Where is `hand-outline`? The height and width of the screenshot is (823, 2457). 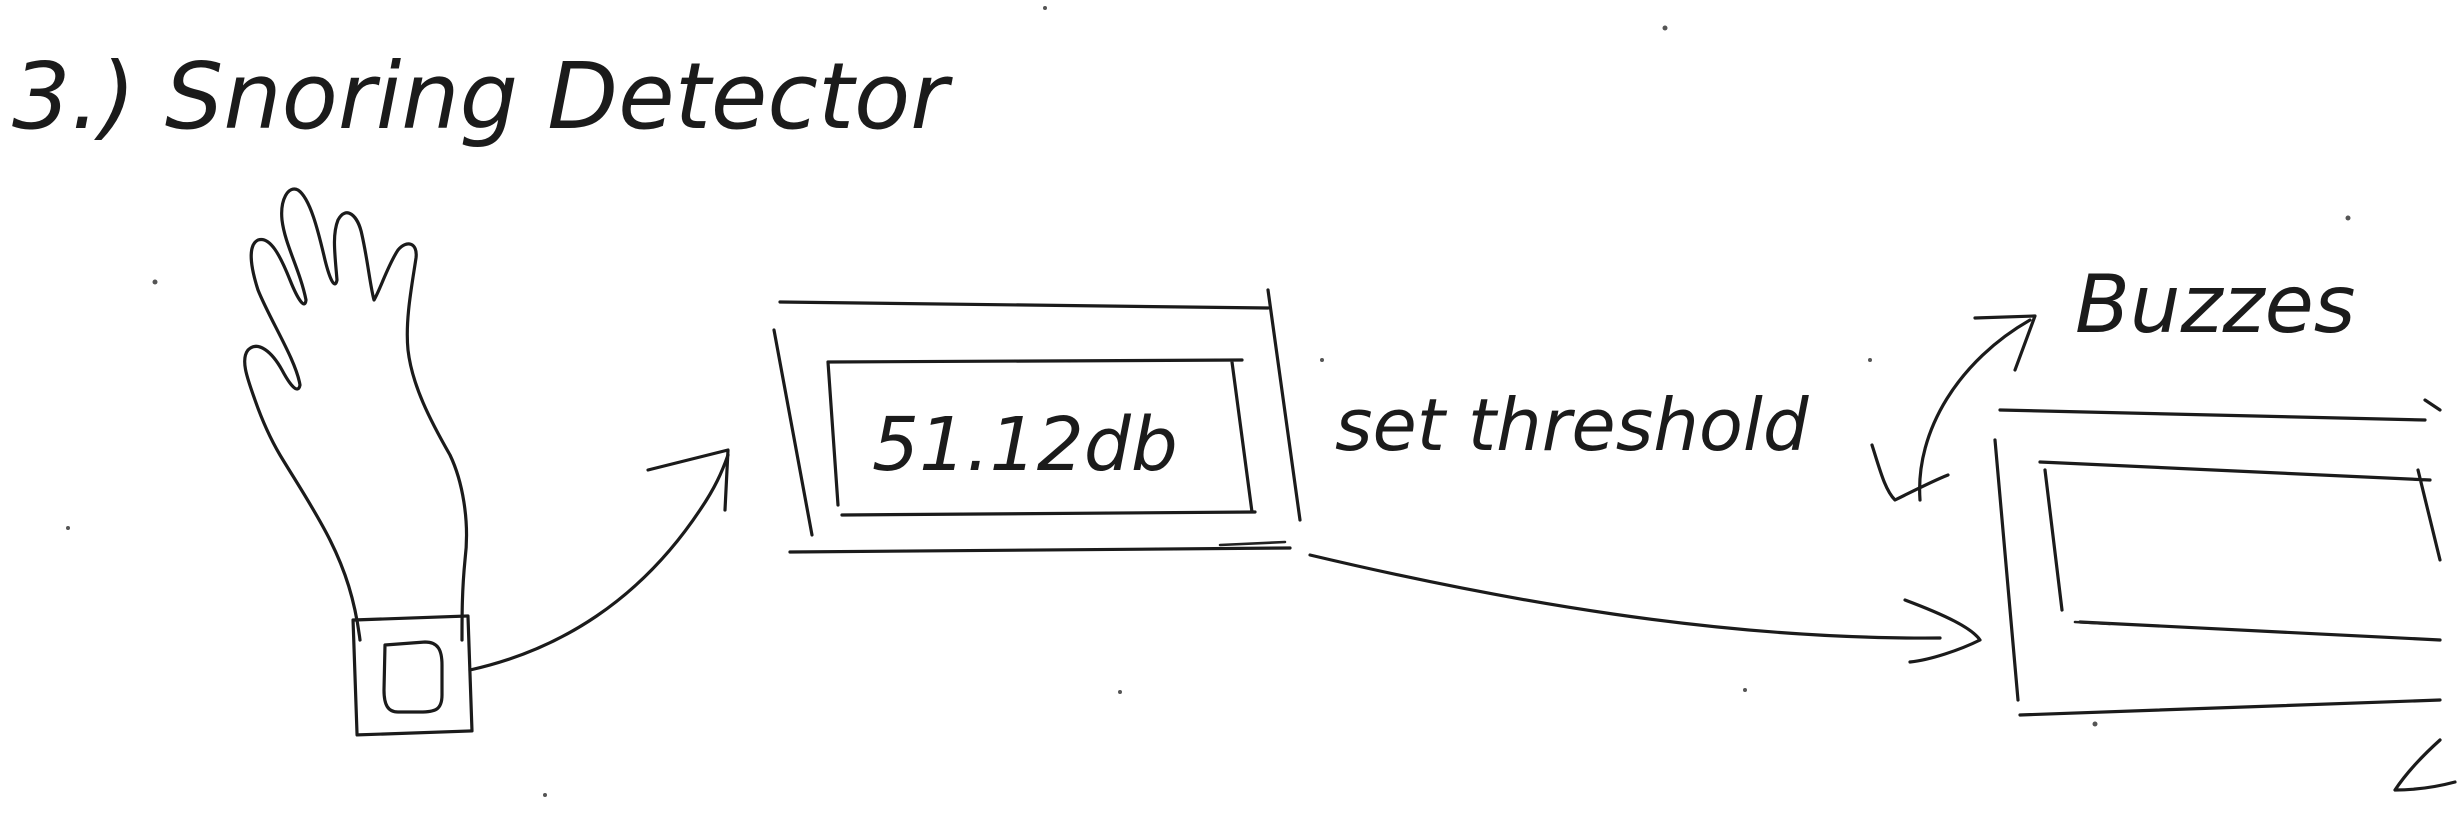 hand-outline is located at coordinates (356, 414).